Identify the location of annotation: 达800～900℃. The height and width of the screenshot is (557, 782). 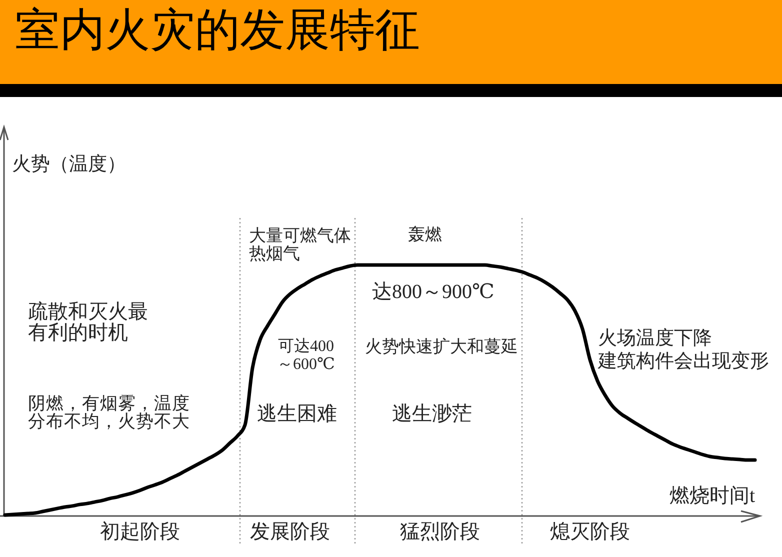
(433, 292).